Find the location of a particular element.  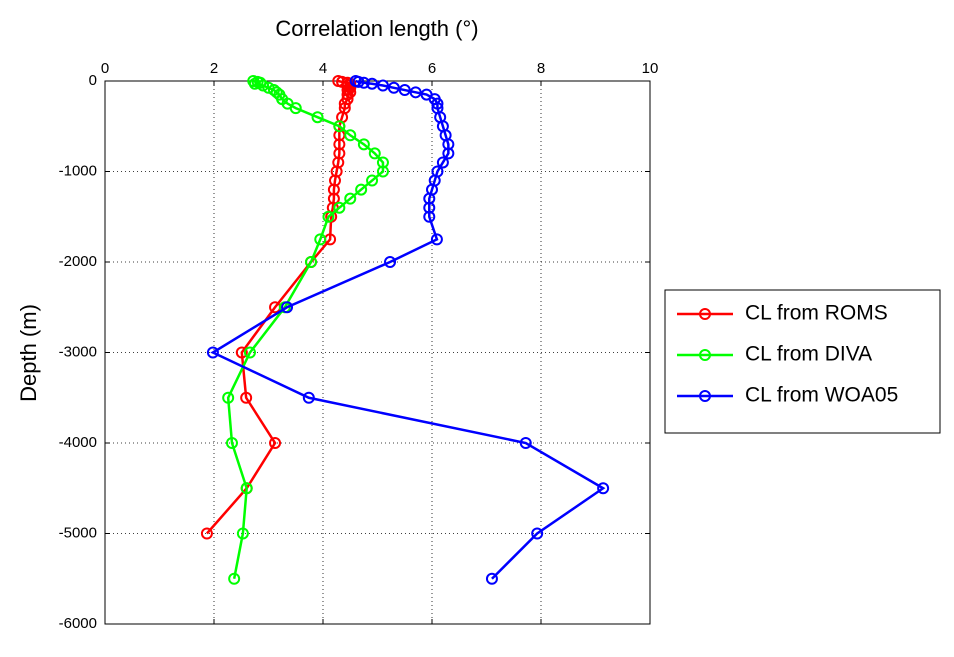

legend-label: CL from DIVA is located at coordinates (808, 354).